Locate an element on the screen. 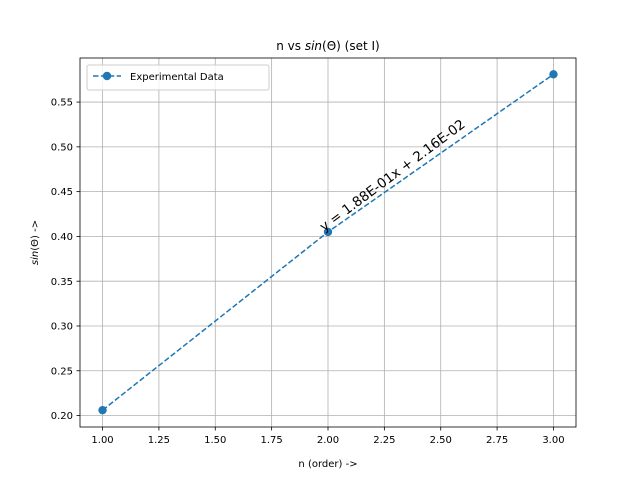 The image size is (640, 480). legend-box is located at coordinates (178, 77).